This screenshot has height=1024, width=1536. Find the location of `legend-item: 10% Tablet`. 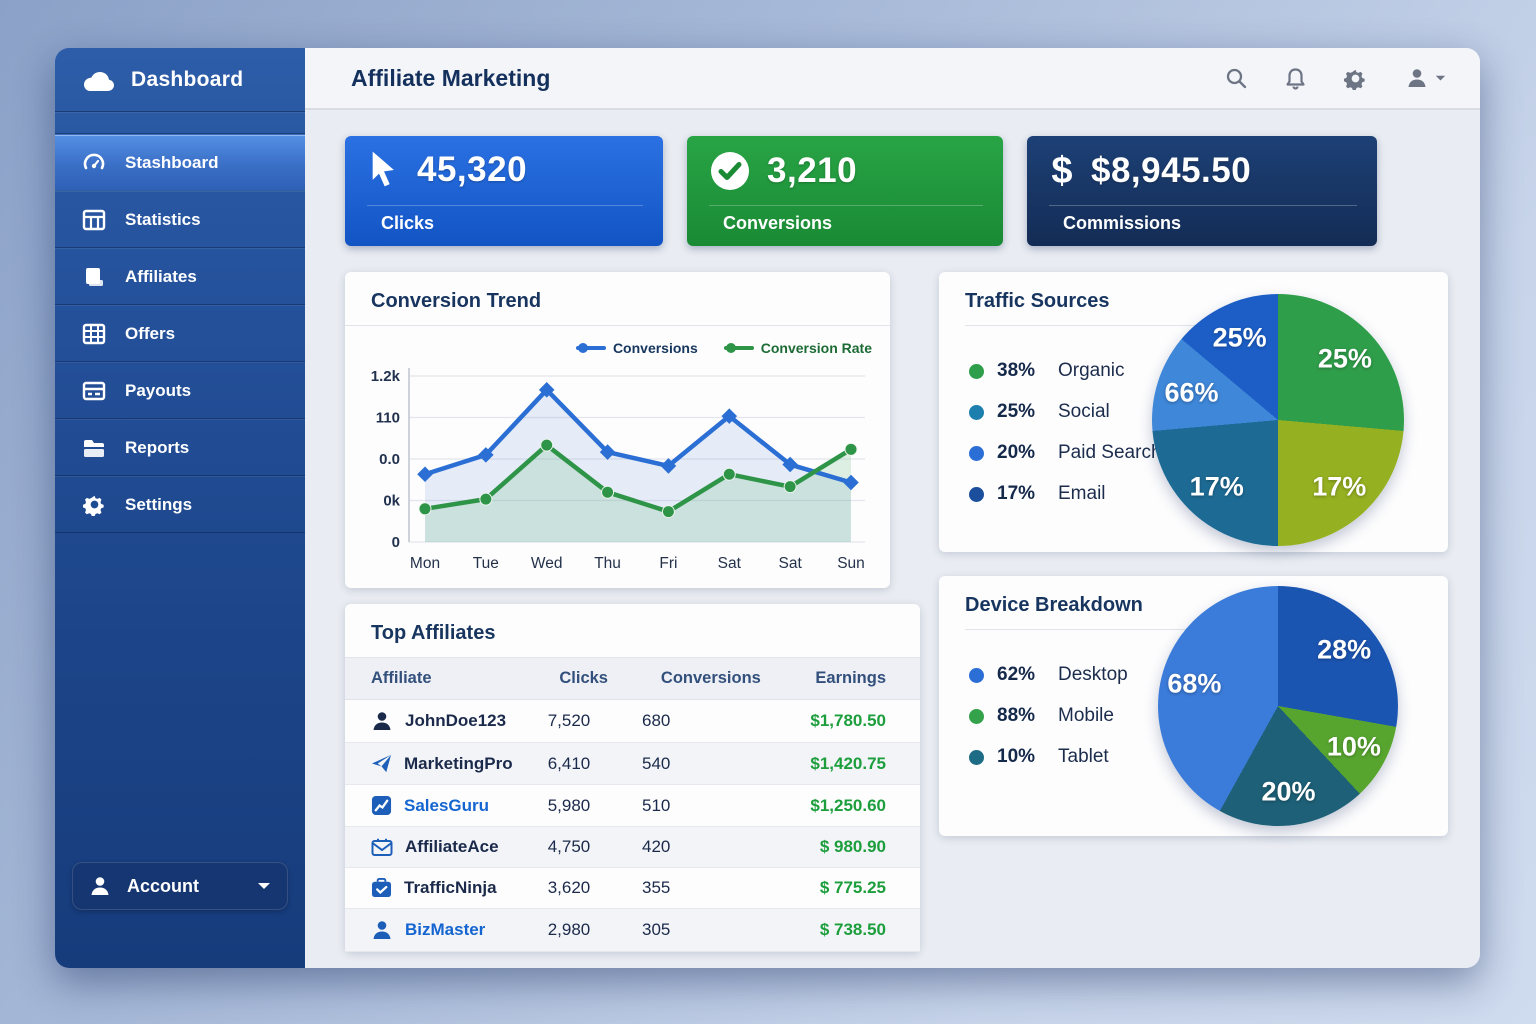

legend-item: 10% Tablet is located at coordinates (1048, 757).